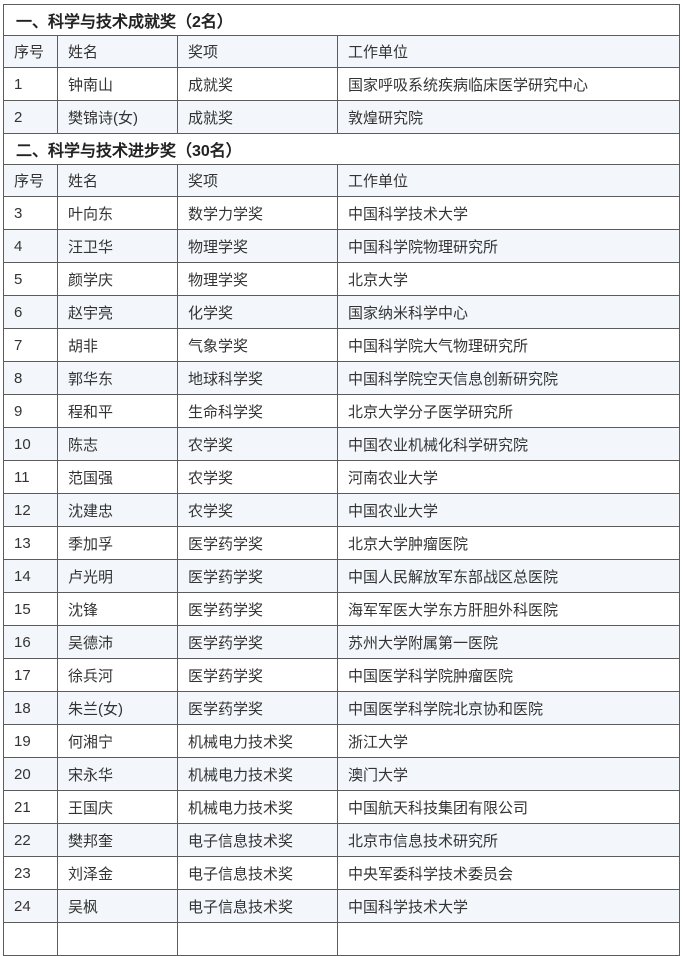 The image size is (682, 956). Describe the element at coordinates (508, 117) in the screenshot. I see `cell-org: 敦煌研究院` at that location.